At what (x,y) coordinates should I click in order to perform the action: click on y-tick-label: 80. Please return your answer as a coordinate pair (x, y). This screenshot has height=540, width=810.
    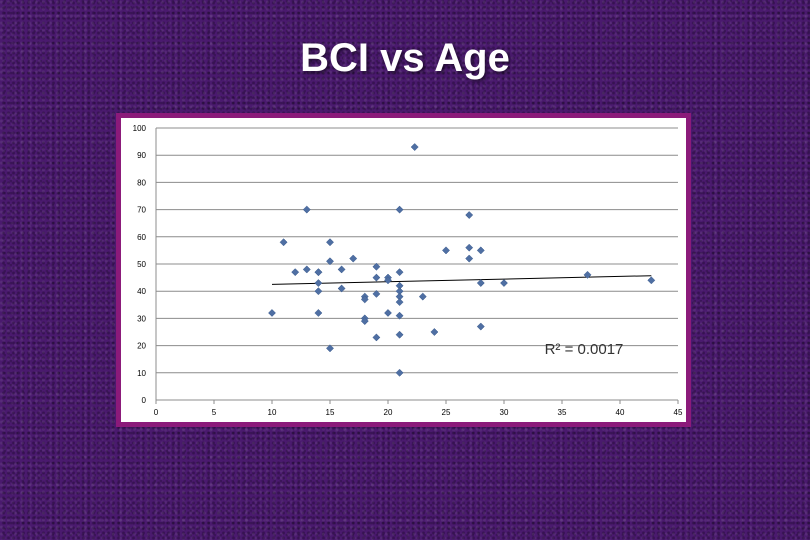
    Looking at the image, I should click on (141, 182).